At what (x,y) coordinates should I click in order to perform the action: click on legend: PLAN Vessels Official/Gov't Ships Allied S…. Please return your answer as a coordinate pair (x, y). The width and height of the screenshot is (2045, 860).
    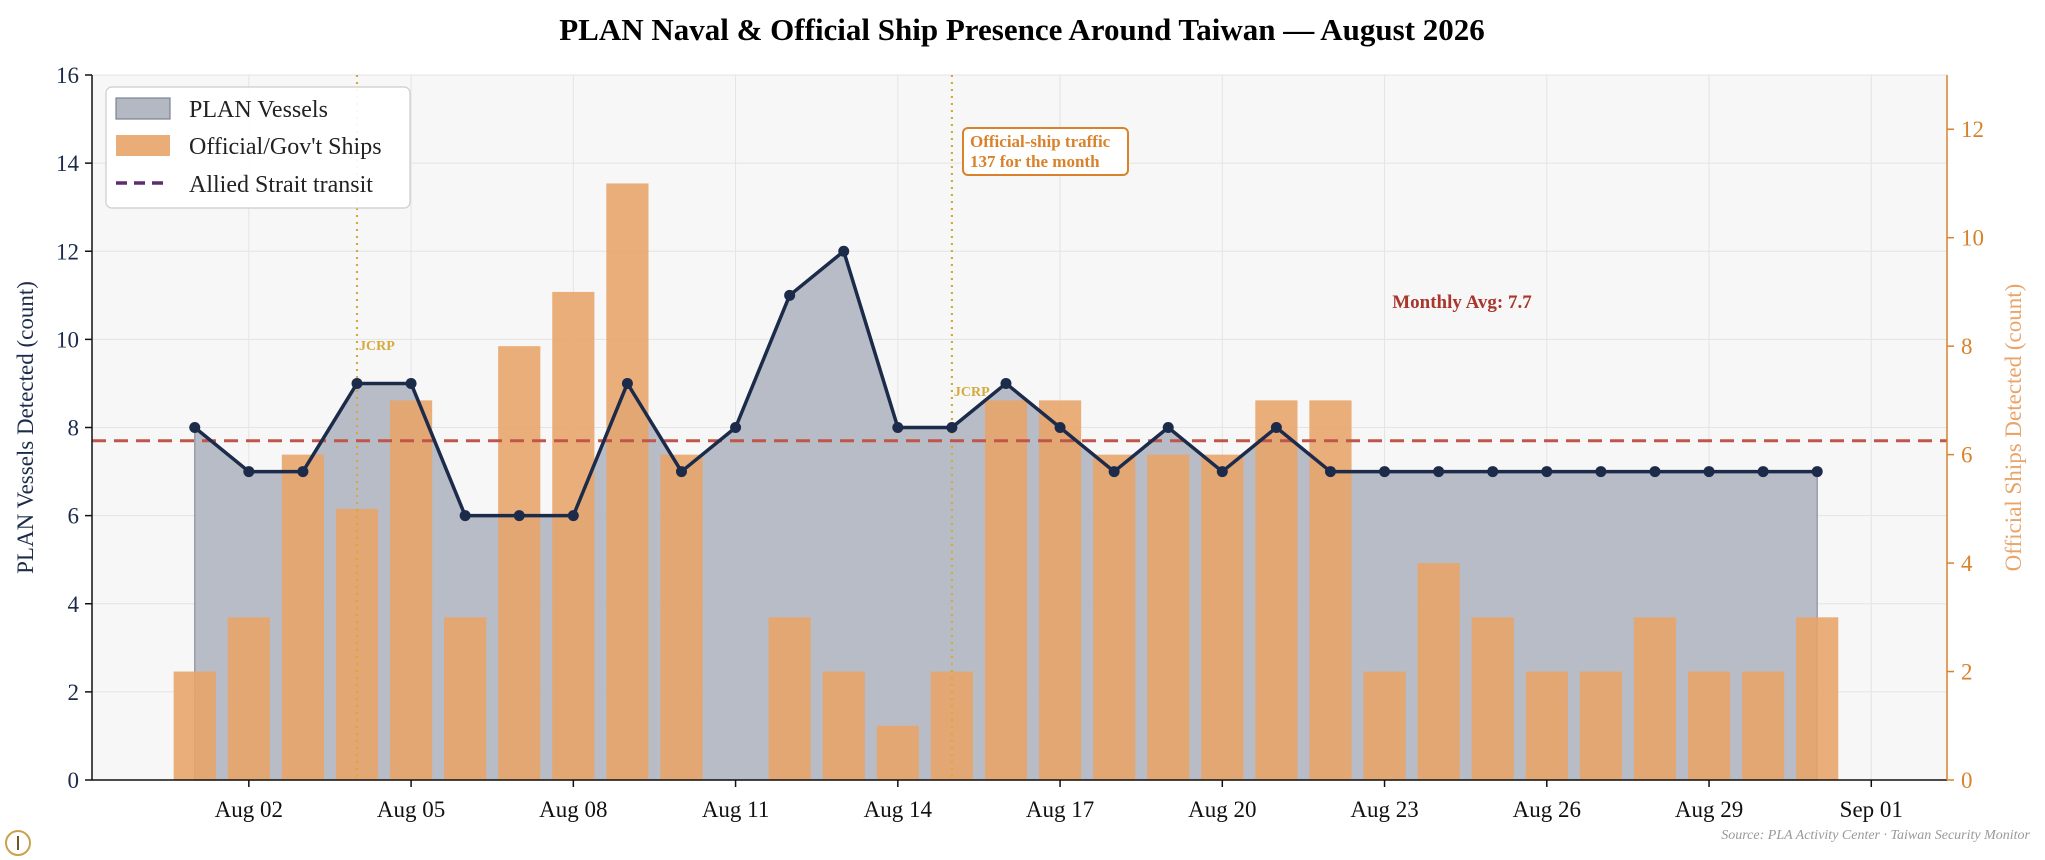
    Looking at the image, I should click on (258, 147).